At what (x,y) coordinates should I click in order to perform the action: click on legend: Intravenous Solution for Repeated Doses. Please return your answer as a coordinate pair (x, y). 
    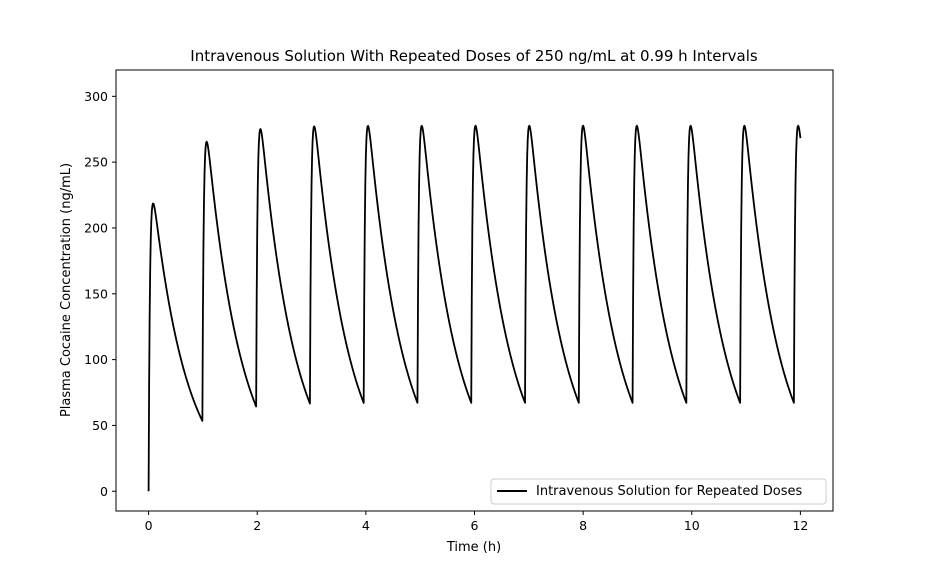
    Looking at the image, I should click on (658, 491).